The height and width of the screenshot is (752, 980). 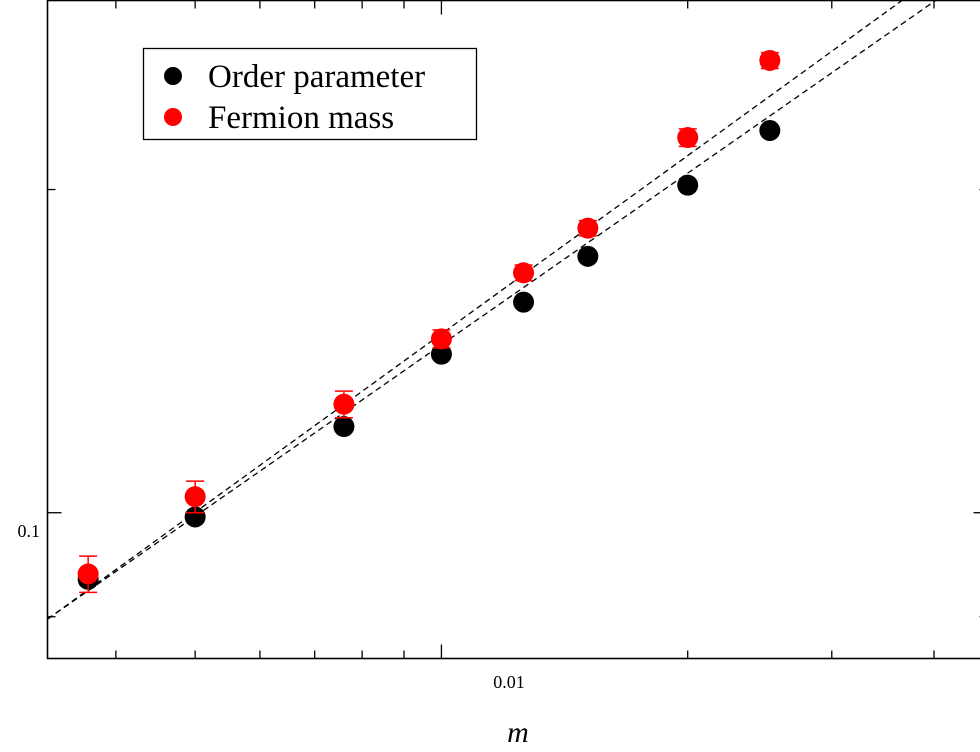 I want to click on legend-marker-order-parameter, so click(x=173, y=76).